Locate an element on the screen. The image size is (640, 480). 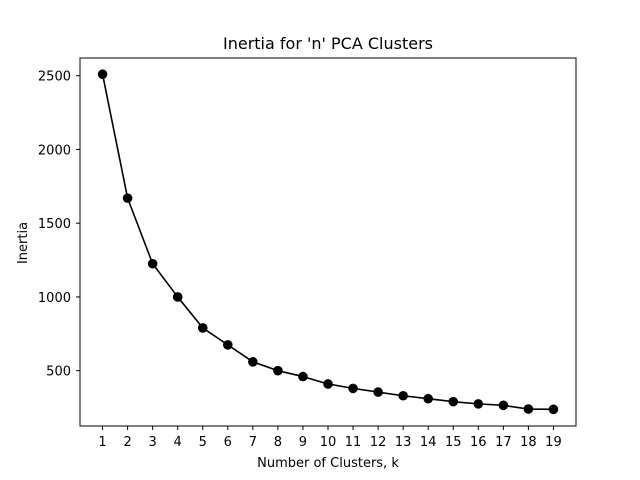
y-tick-label: 2000 is located at coordinates (54, 150).